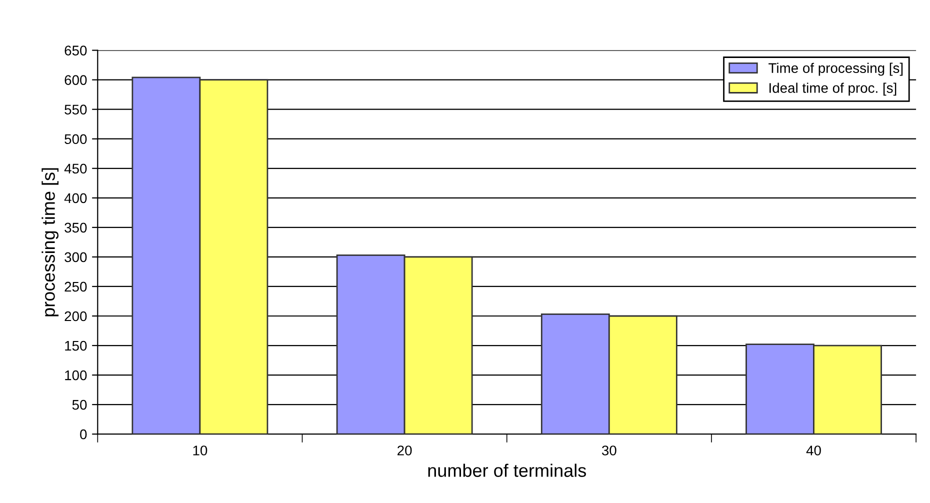 This screenshot has width=930, height=503. What do you see at coordinates (75, 316) in the screenshot?
I see `y-tick-label: 200` at bounding box center [75, 316].